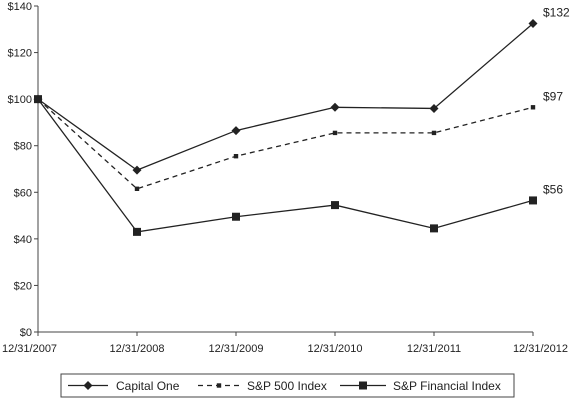 This screenshot has height=402, width=571. I want to click on end-value-labels: $132 $97 $56, so click(556, 100).